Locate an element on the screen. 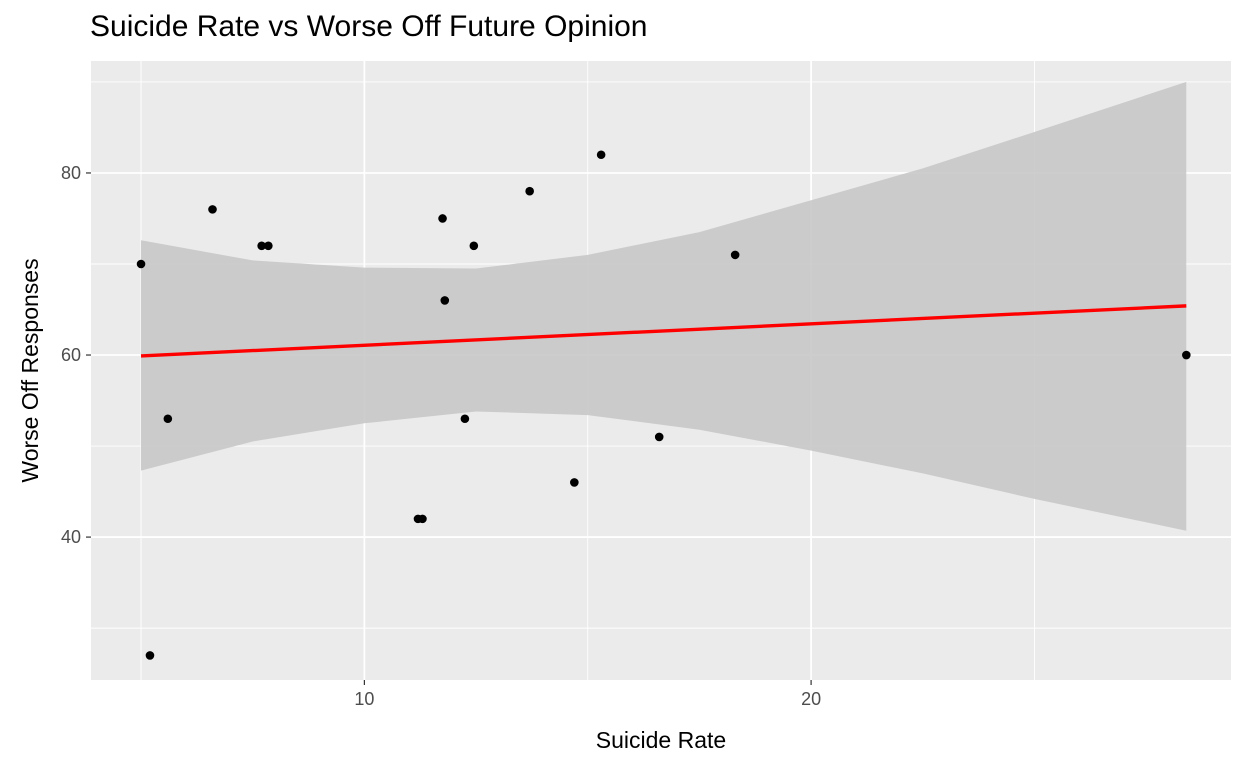  x-axis-title: Suicide Rate is located at coordinates (661, 740).